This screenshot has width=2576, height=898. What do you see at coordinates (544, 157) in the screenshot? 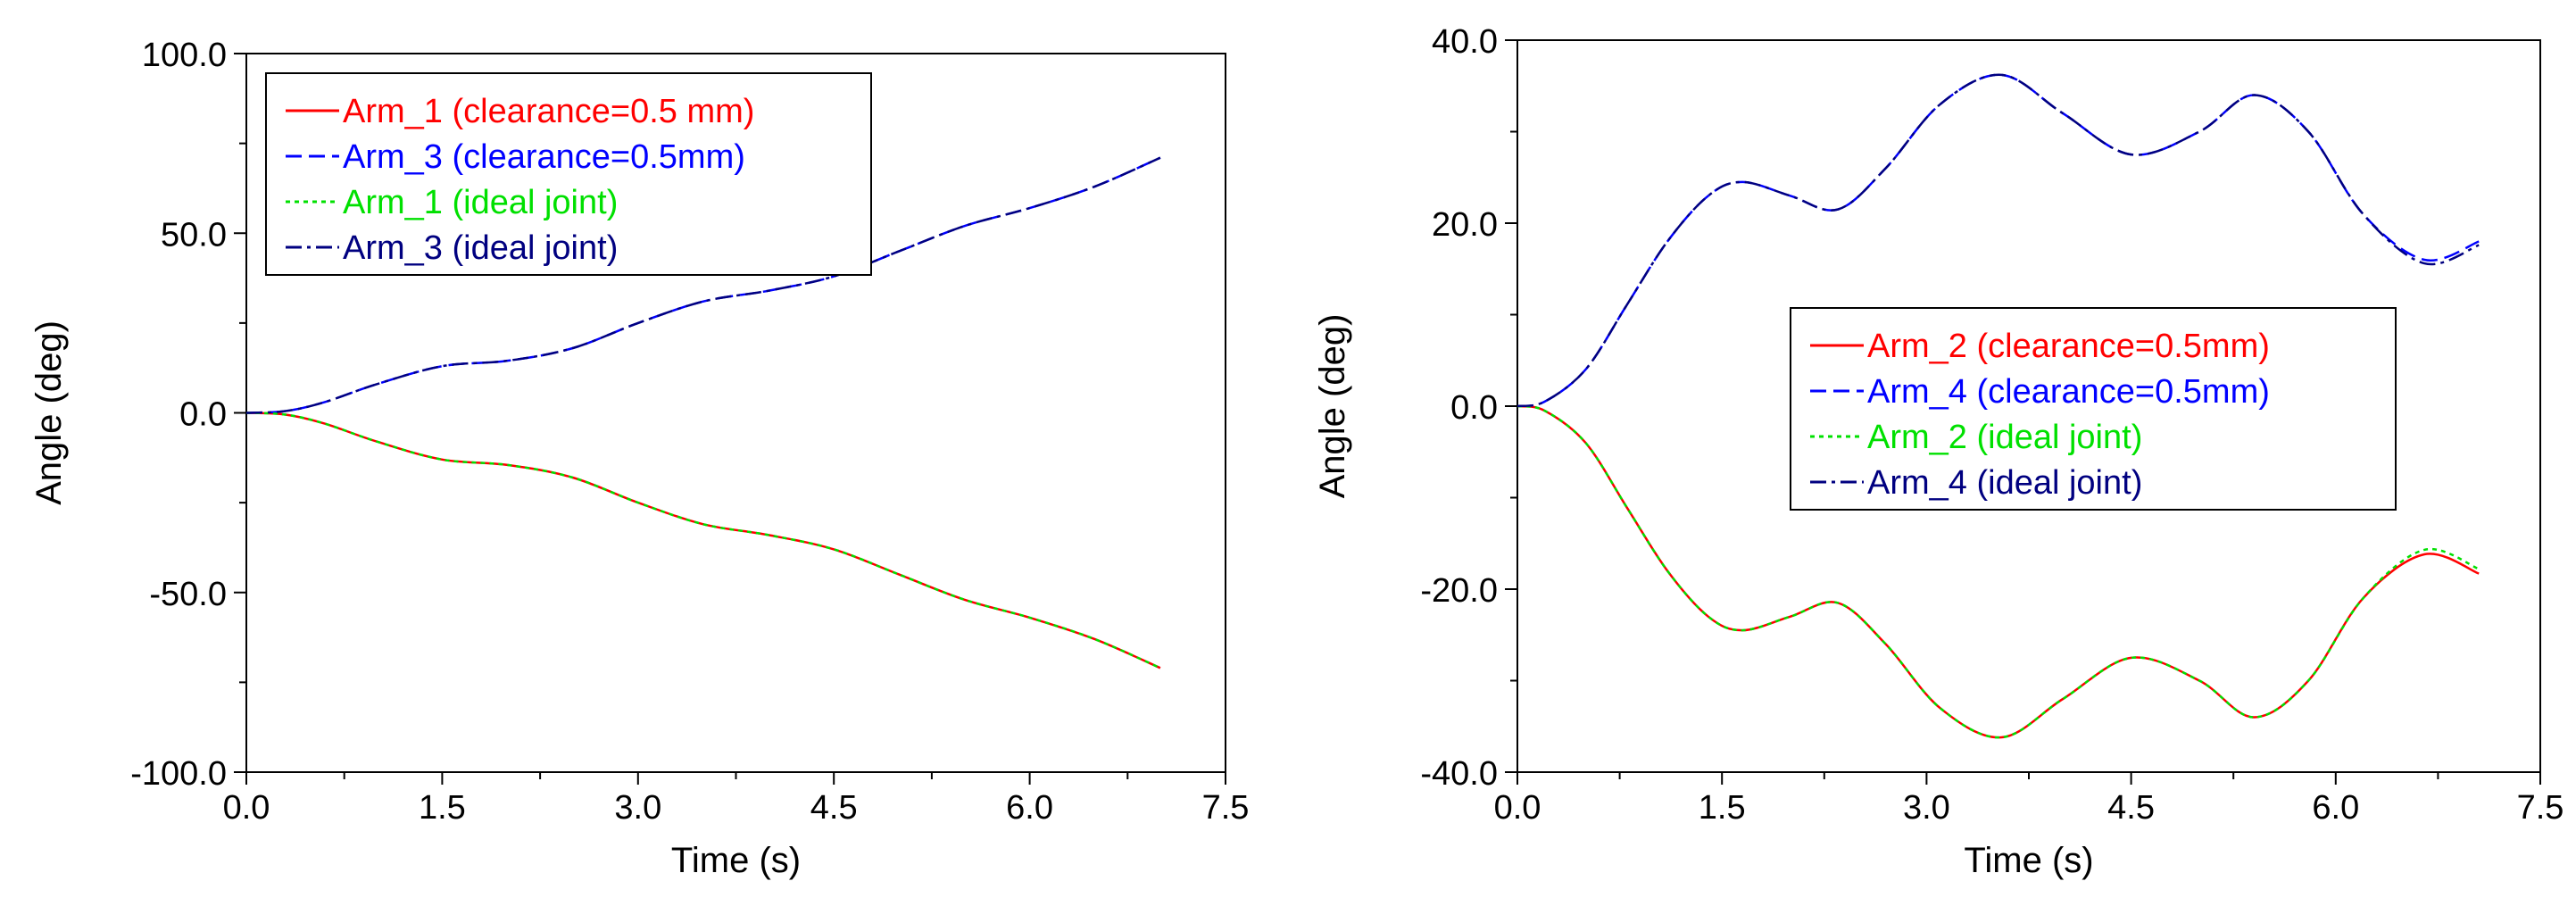
I see `legend-label: Arm_3 (clearance=0.5mm)` at bounding box center [544, 157].